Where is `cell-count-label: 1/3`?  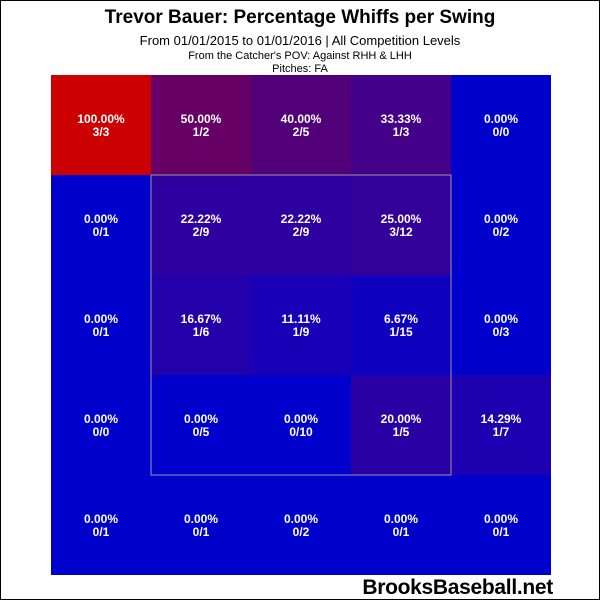 cell-count-label: 1/3 is located at coordinates (401, 132).